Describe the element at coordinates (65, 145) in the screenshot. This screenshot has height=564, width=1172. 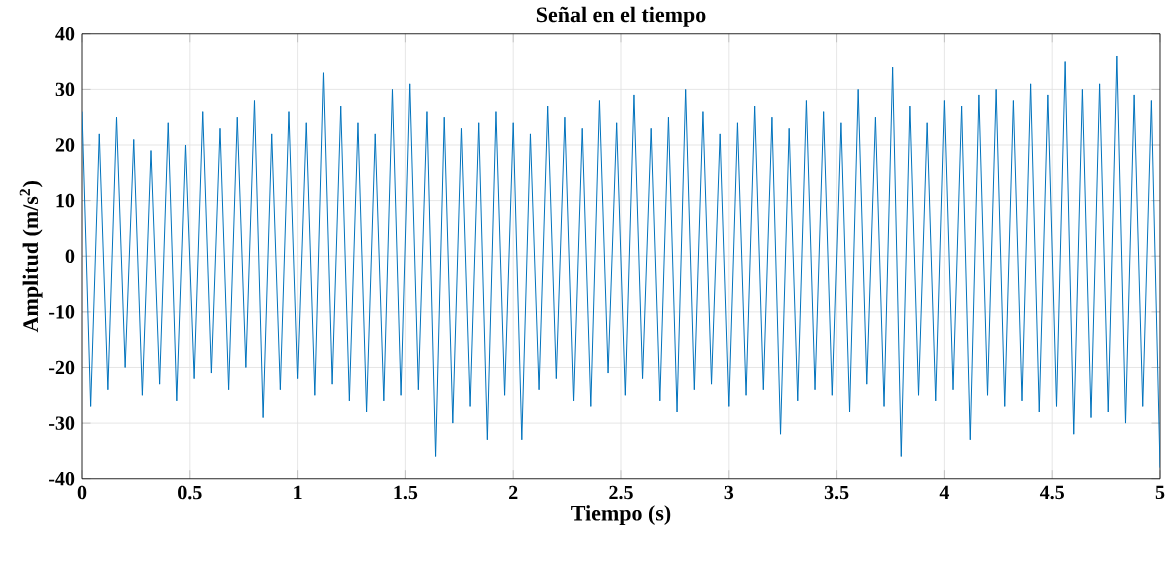
I see `y-tick-label: 20` at that location.